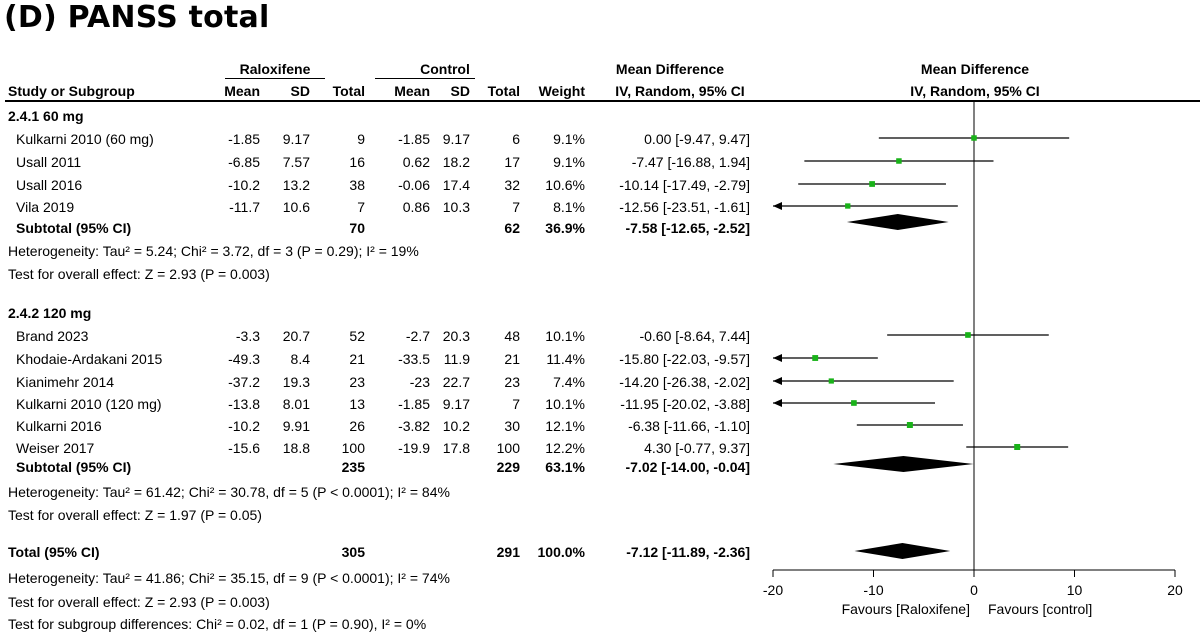 This screenshot has height=635, width=1200. Describe the element at coordinates (460, 91) in the screenshot. I see `header-sd-2: SD` at that location.